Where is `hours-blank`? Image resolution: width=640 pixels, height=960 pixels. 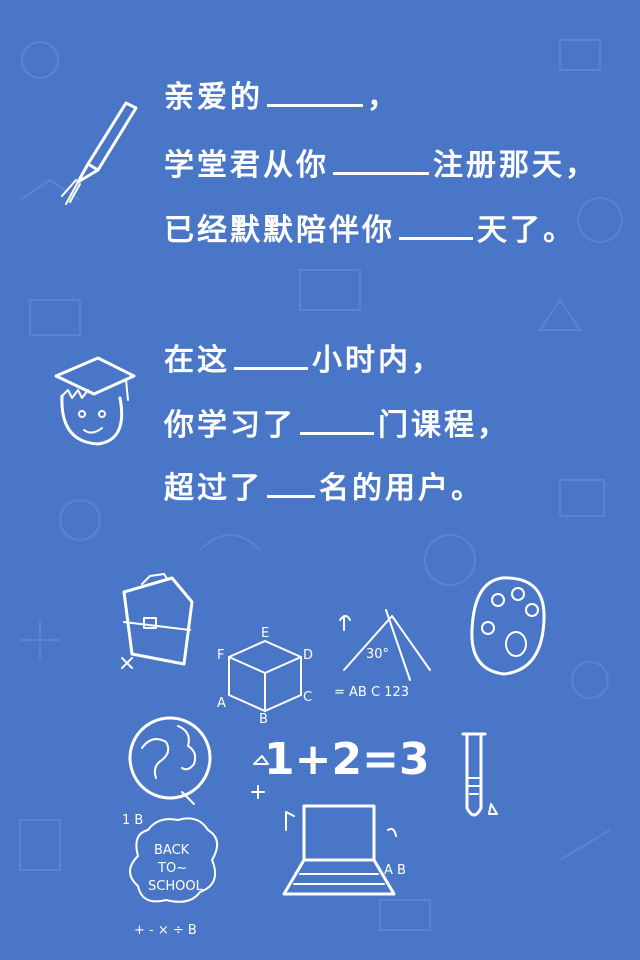 hours-blank is located at coordinates (271, 365).